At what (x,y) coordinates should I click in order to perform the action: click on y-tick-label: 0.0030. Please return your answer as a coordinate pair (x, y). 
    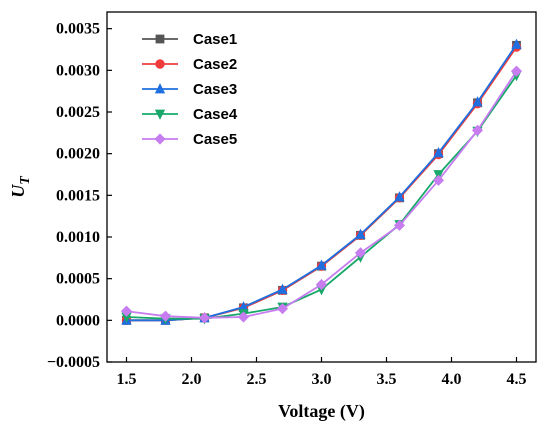
    Looking at the image, I should click on (78, 70).